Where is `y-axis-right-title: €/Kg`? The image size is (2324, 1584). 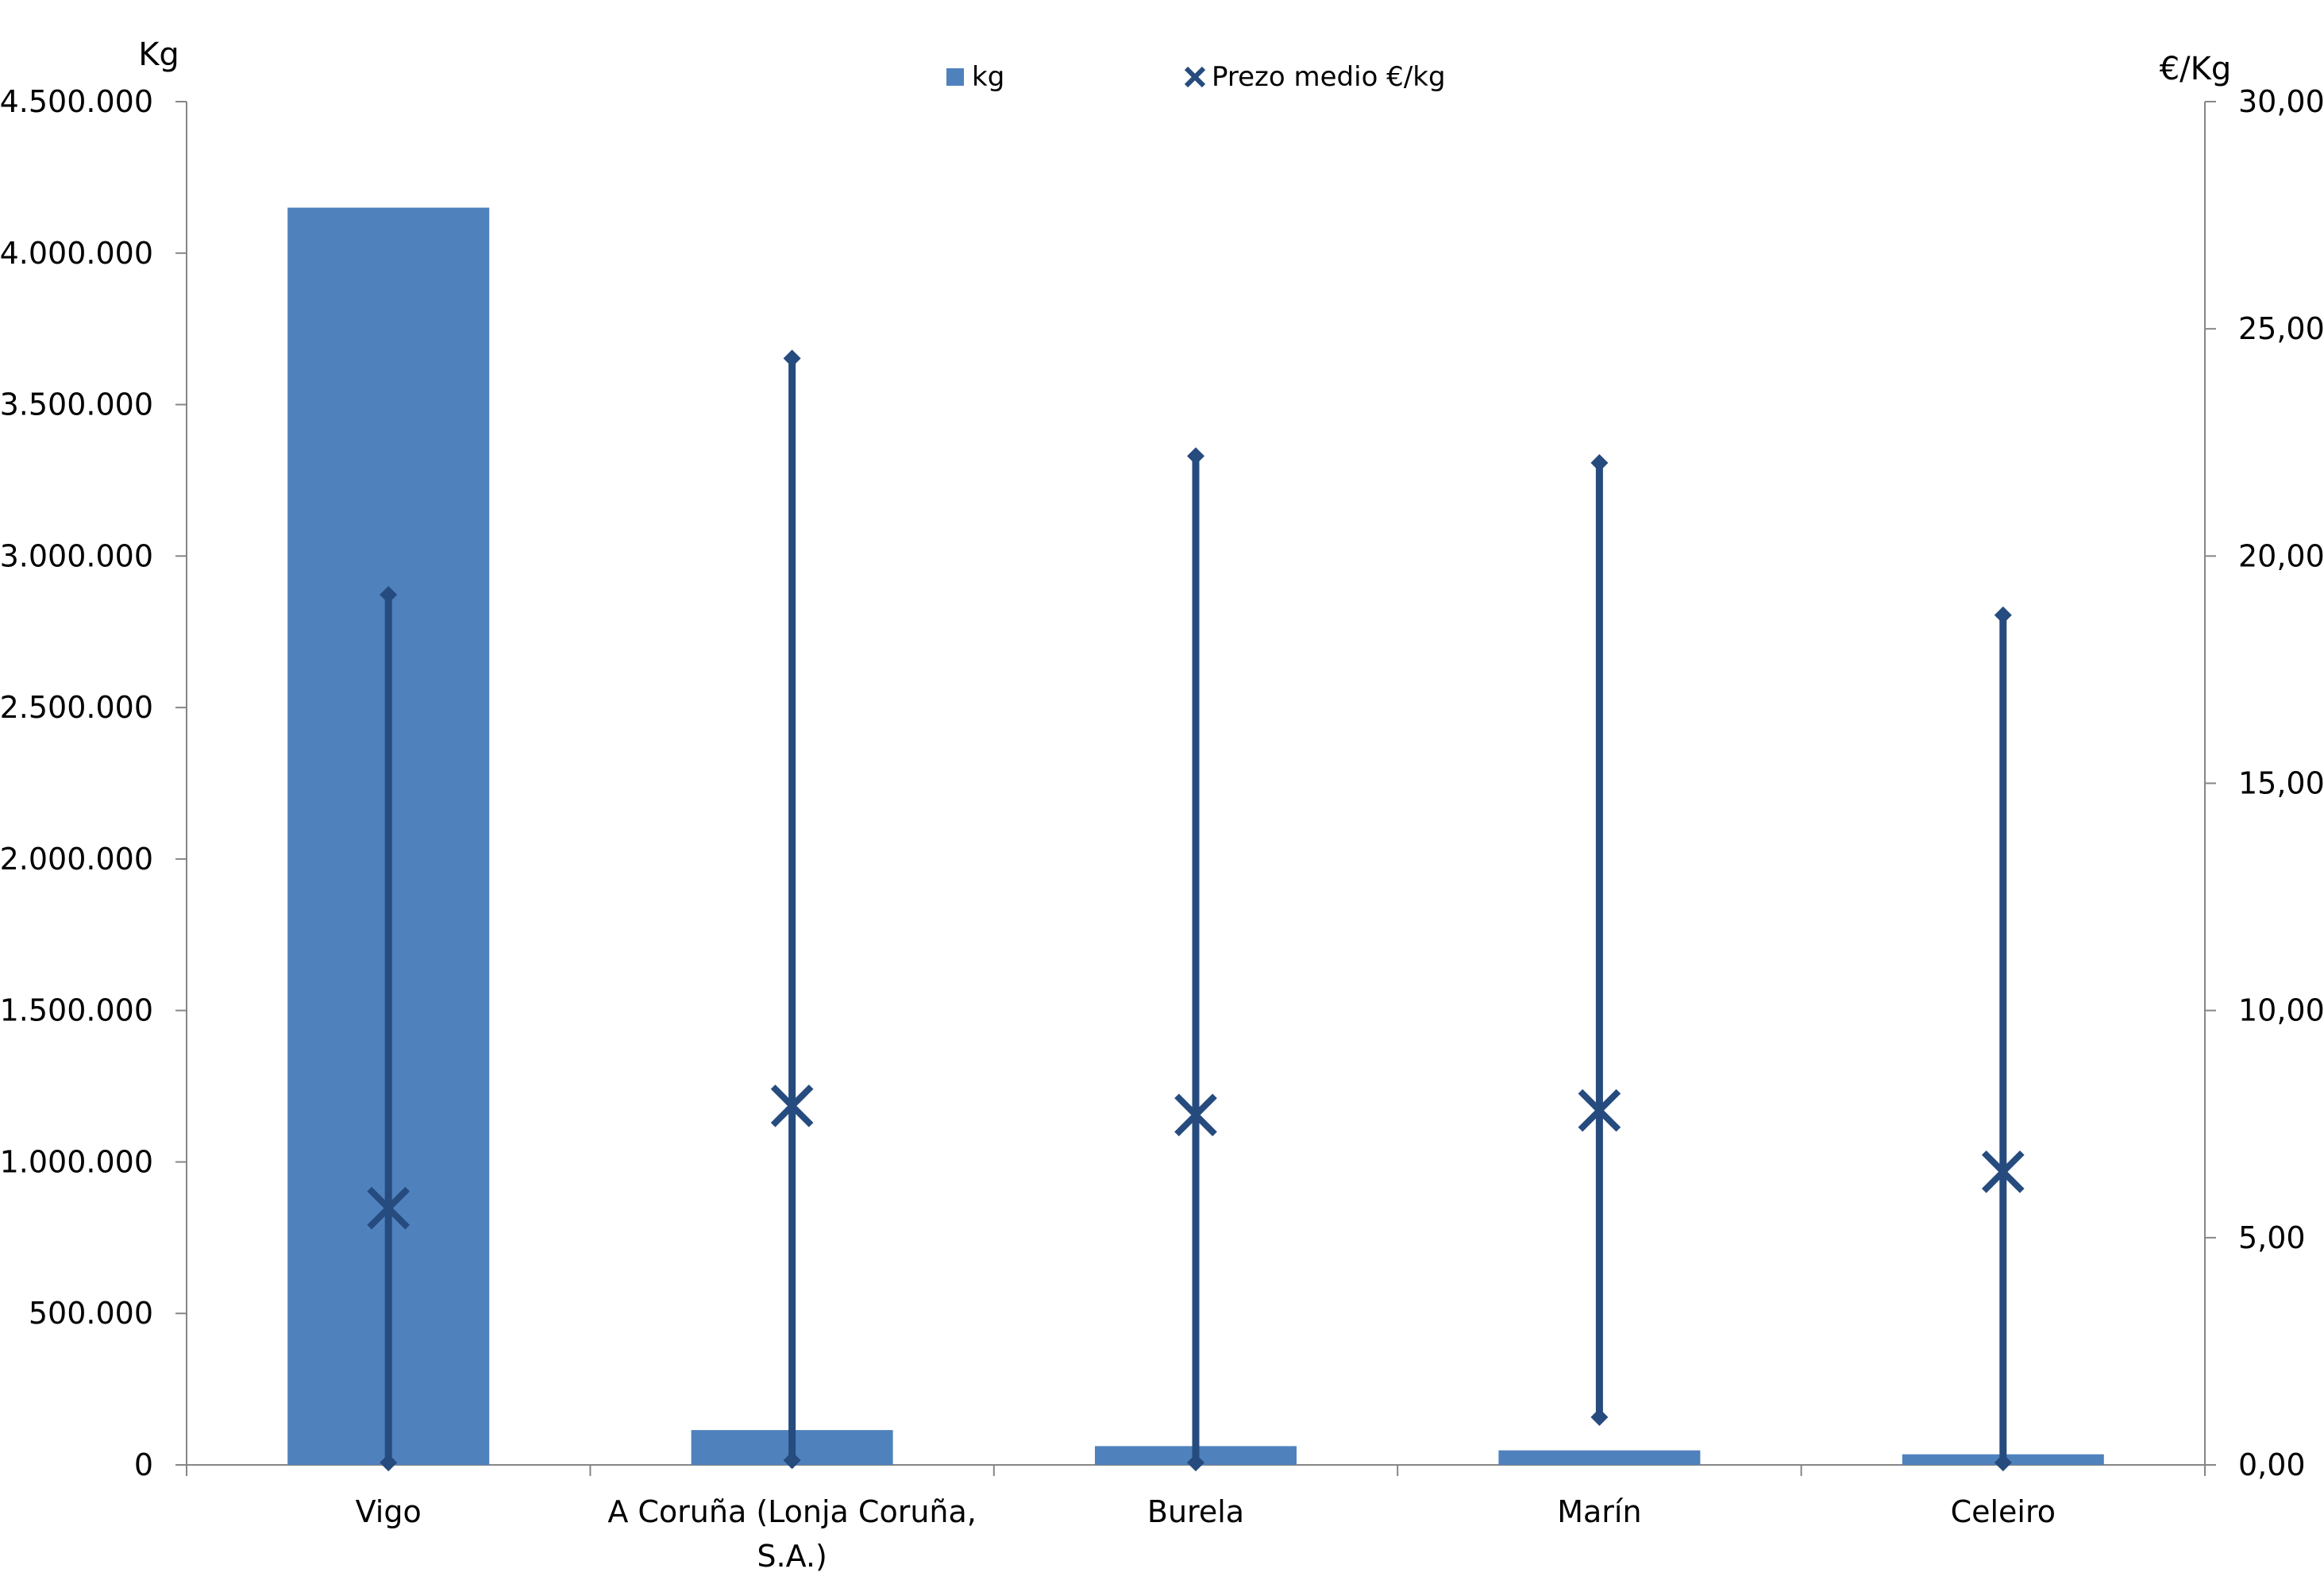
y-axis-right-title: €/Kg is located at coordinates (2196, 69).